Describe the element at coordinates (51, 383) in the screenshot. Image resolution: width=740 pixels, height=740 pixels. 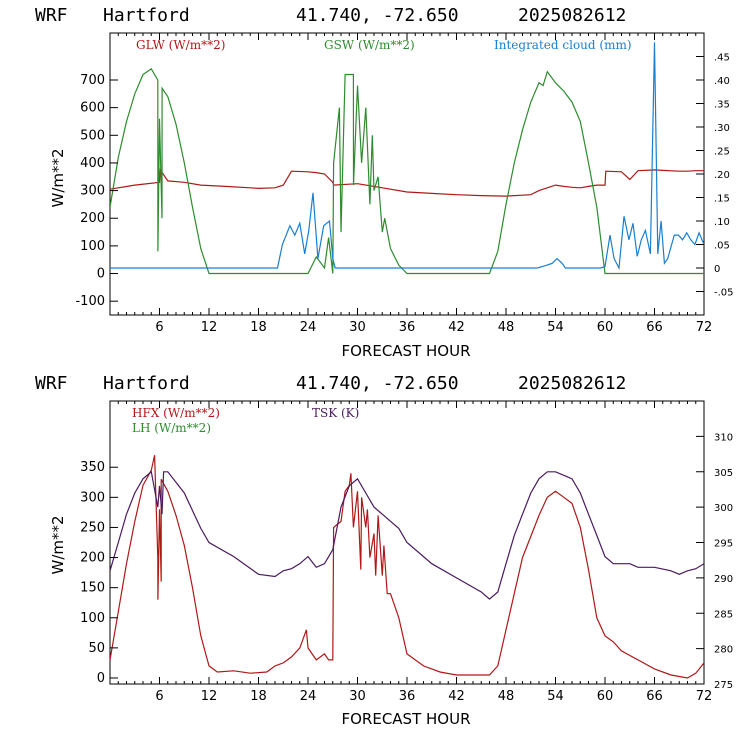
I see `bottom-header-model: WRF` at that location.